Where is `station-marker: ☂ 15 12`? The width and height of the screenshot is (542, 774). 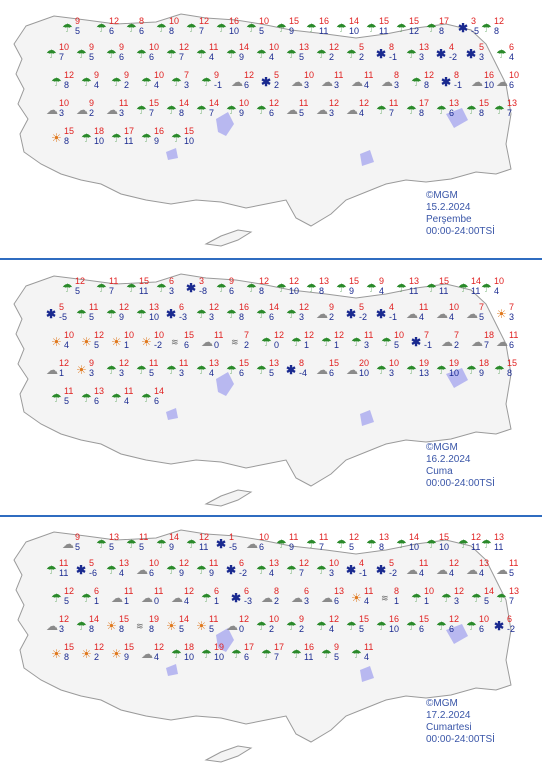
station-marker: ☂ 15 12 is located at coordinates (409, 28).